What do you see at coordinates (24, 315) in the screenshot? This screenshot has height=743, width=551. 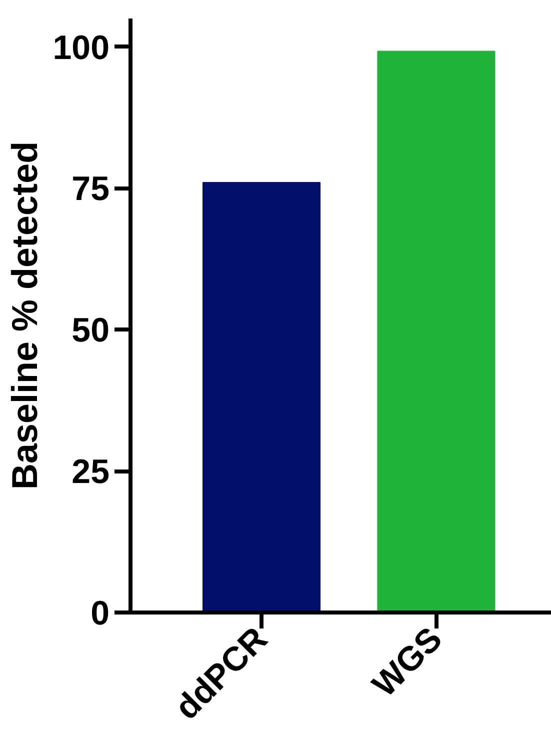 I see `y-axis-title: Baseline % detected` at bounding box center [24, 315].